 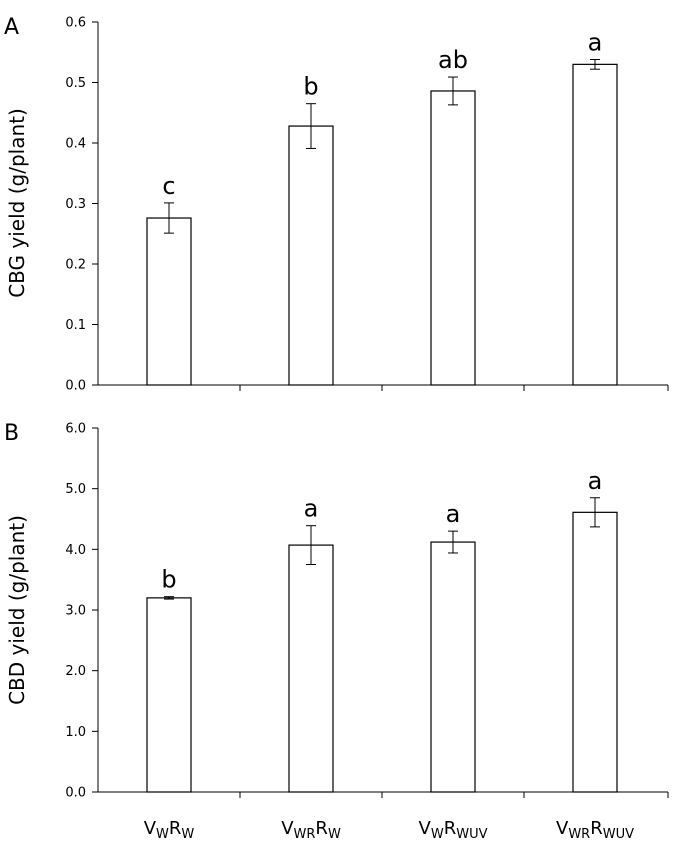 What do you see at coordinates (75, 429) in the screenshot?
I see `panel-b-y-tick-label: 6.0` at bounding box center [75, 429].